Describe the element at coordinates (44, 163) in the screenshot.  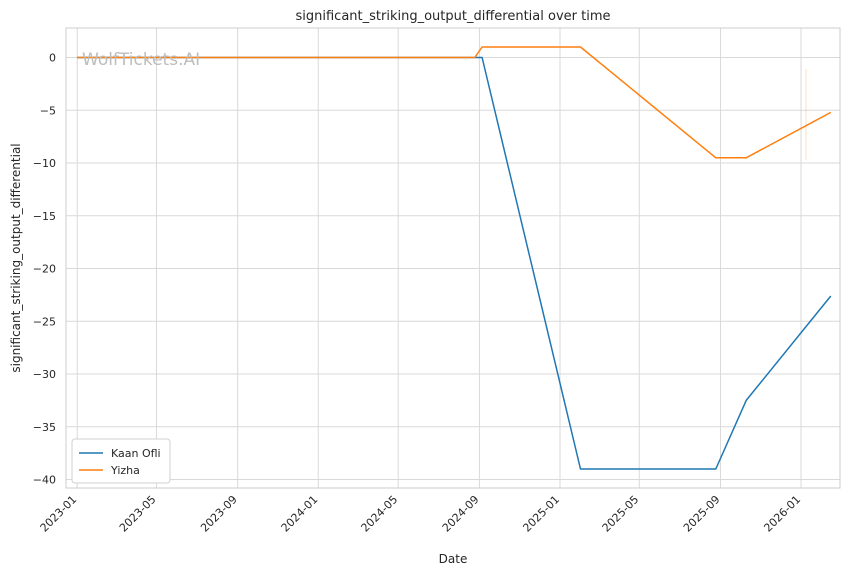
I see `y-tick-label: −10` at that location.